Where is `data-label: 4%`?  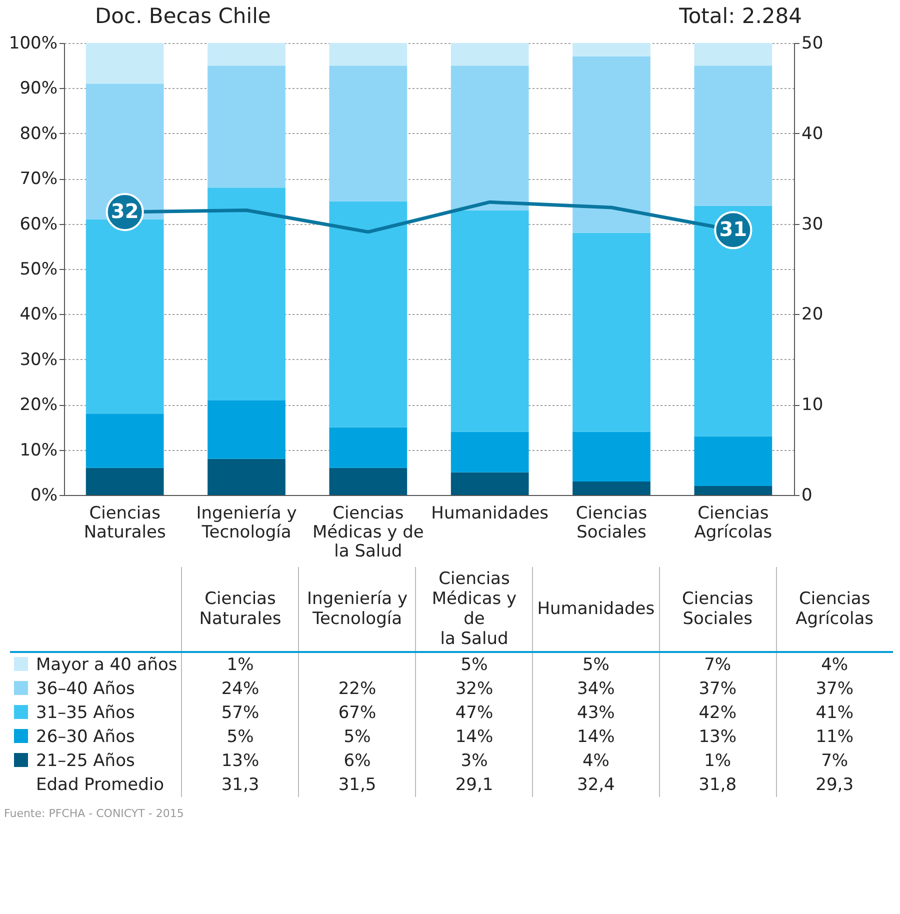
data-label: 4% is located at coordinates (596, 761).